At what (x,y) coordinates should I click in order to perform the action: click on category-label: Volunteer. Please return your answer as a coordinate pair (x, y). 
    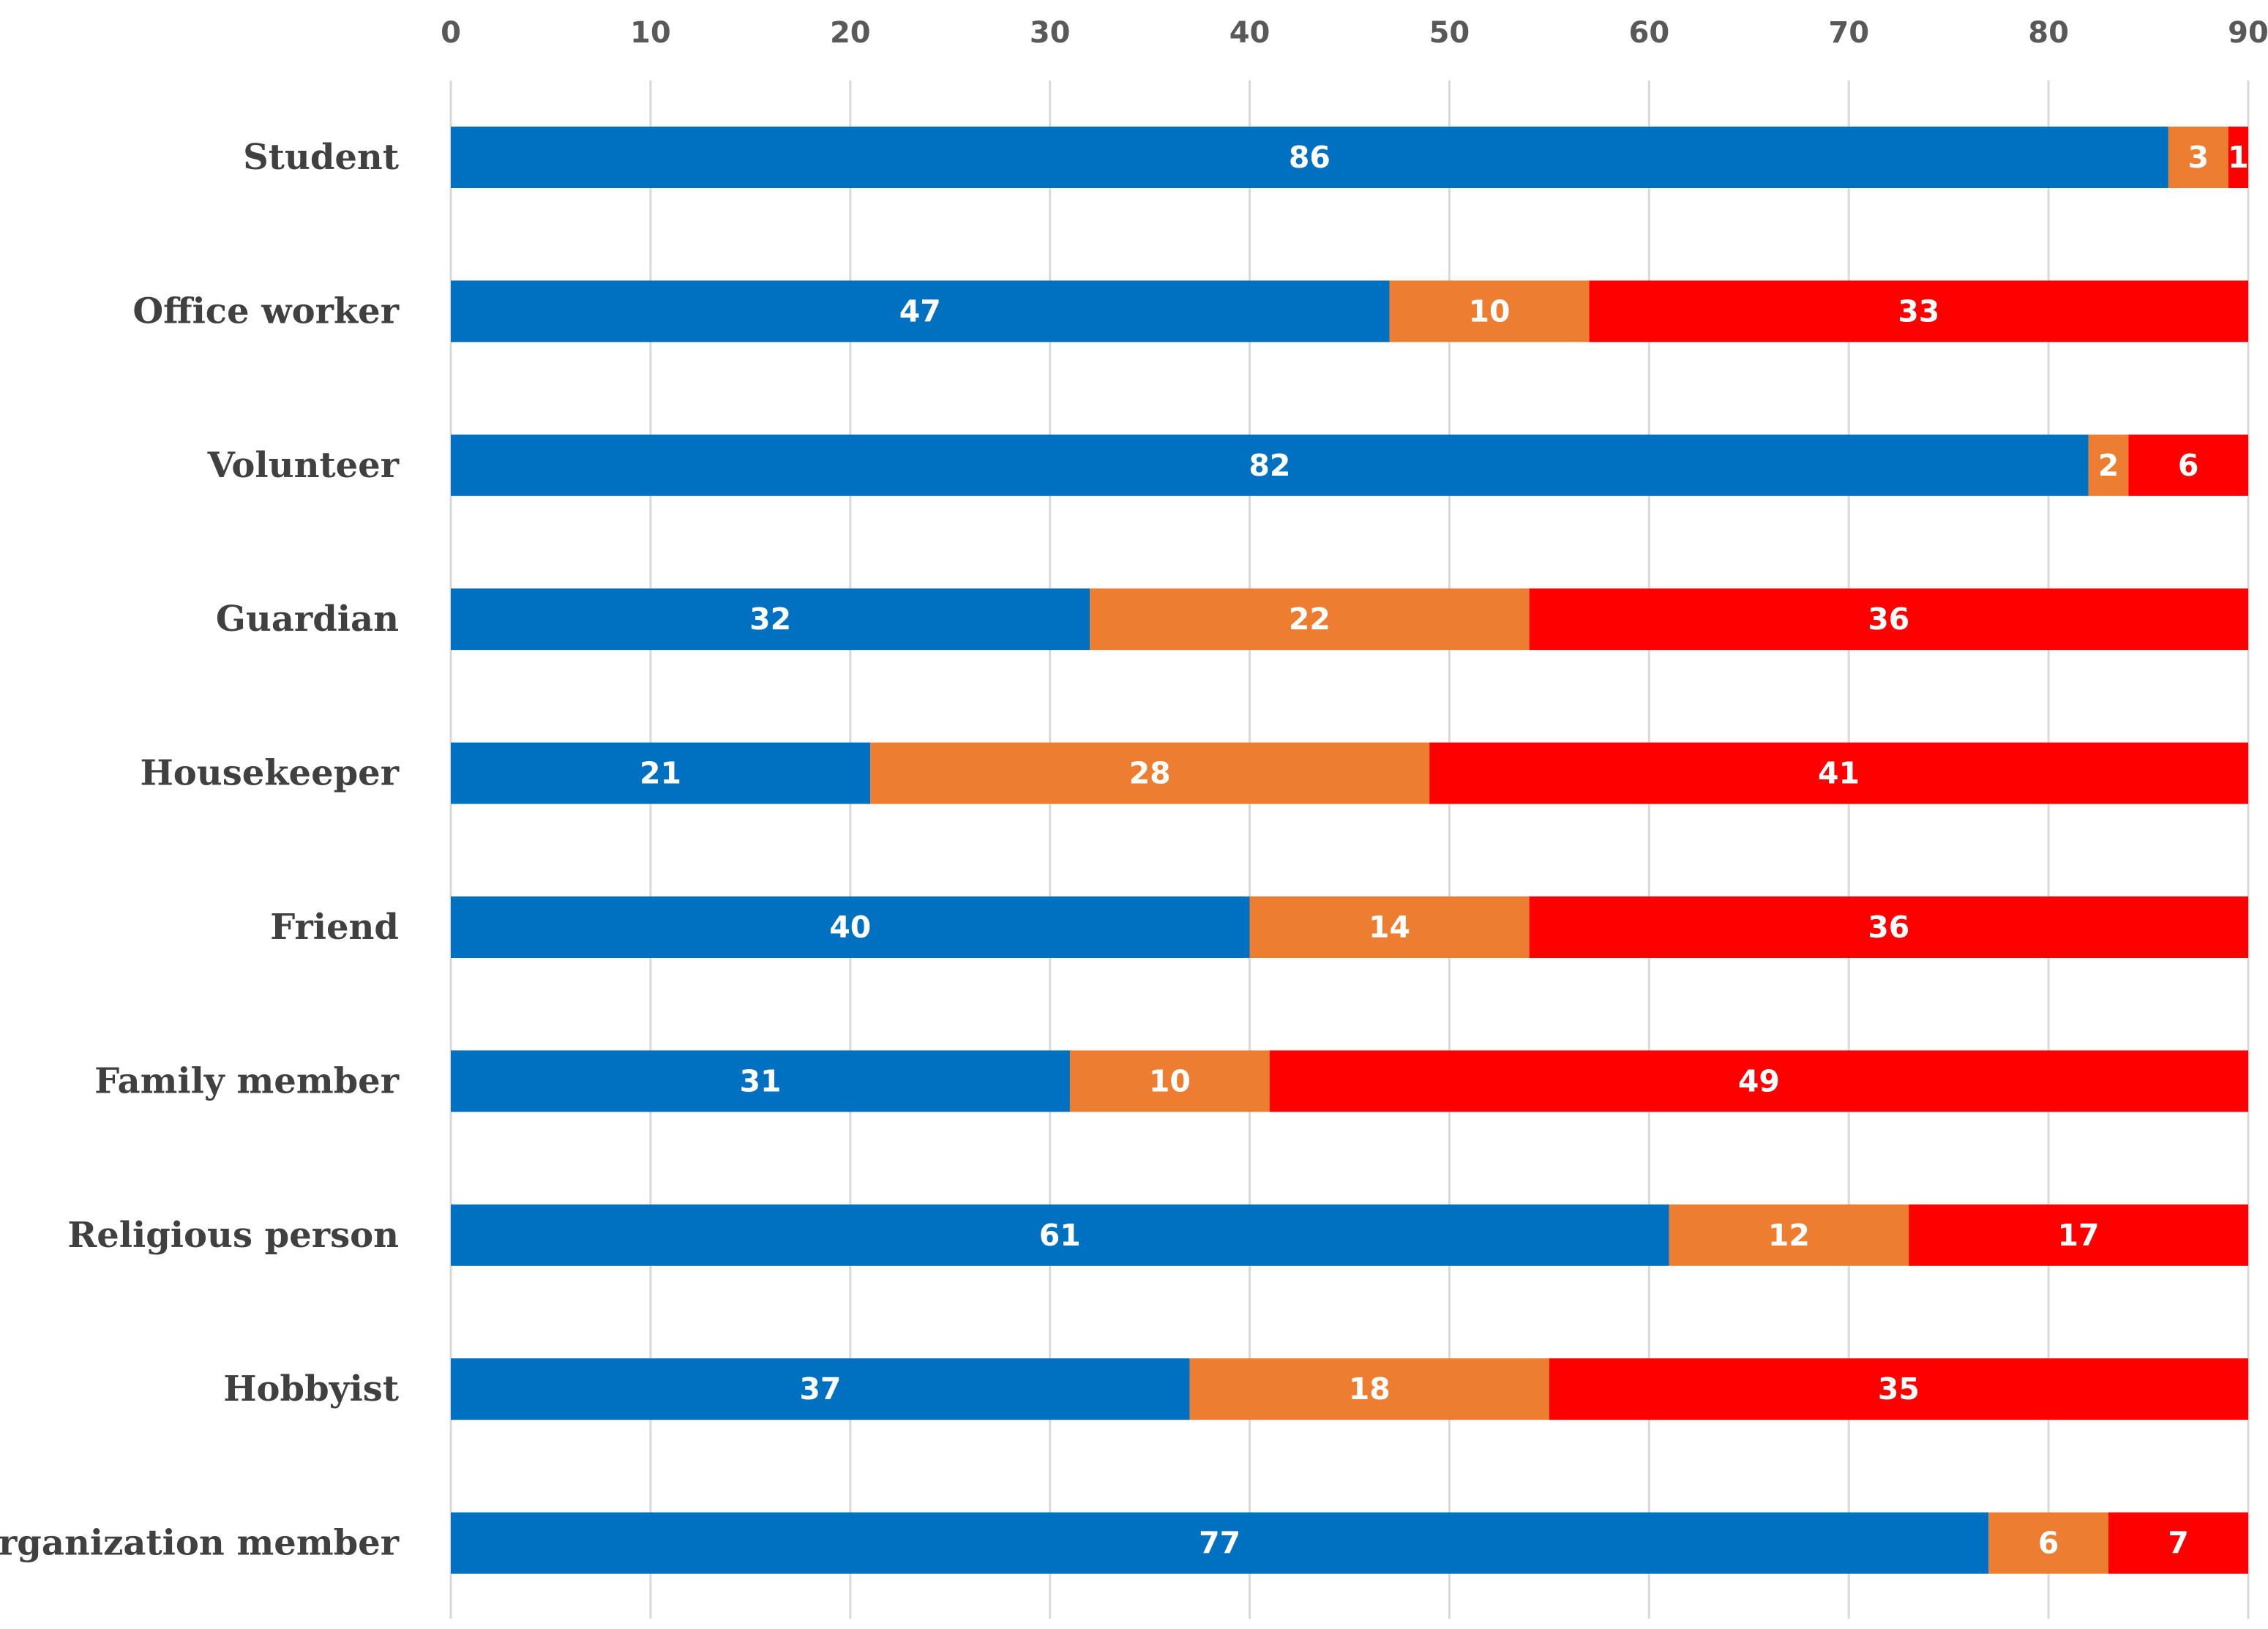
    Looking at the image, I should click on (303, 466).